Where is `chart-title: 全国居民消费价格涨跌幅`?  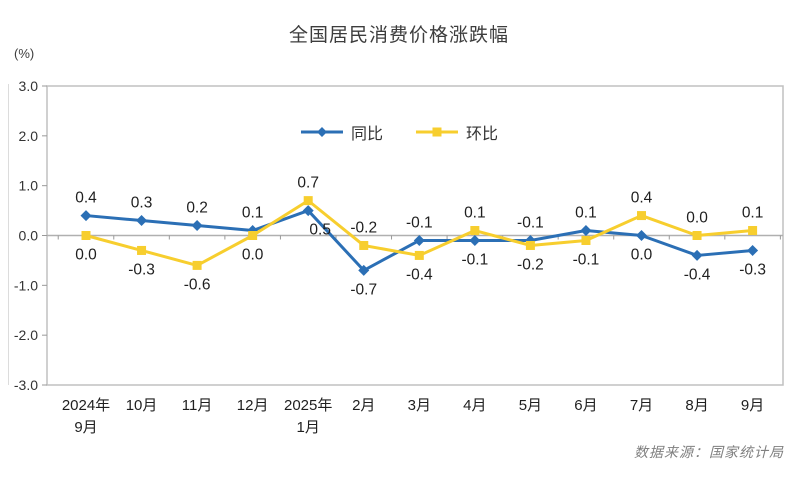
chart-title: 全国居民消费价格涨跌幅 is located at coordinates (398, 35).